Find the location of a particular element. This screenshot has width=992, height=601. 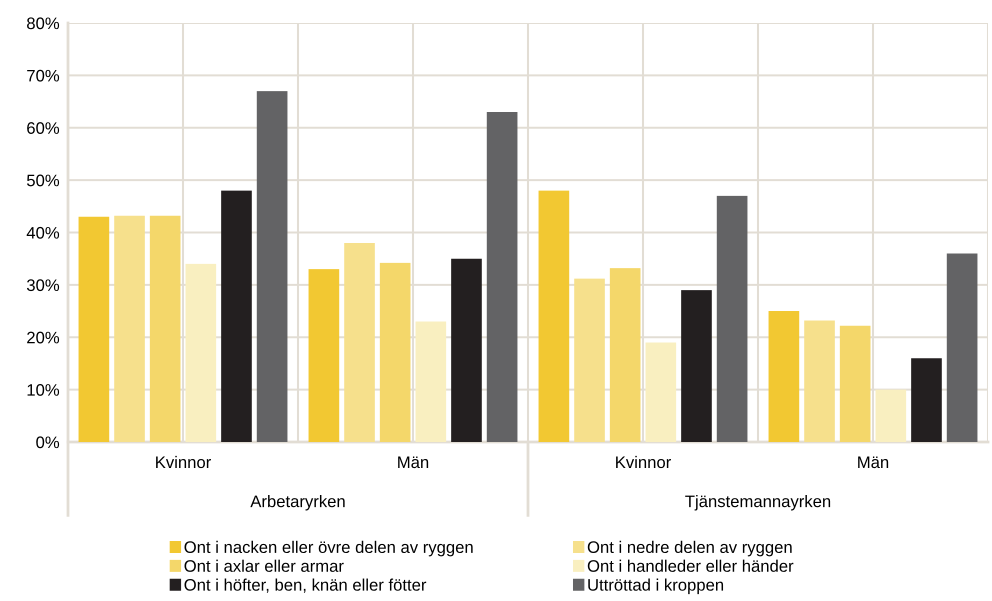

y-tick-label: 70% is located at coordinates (43, 76).